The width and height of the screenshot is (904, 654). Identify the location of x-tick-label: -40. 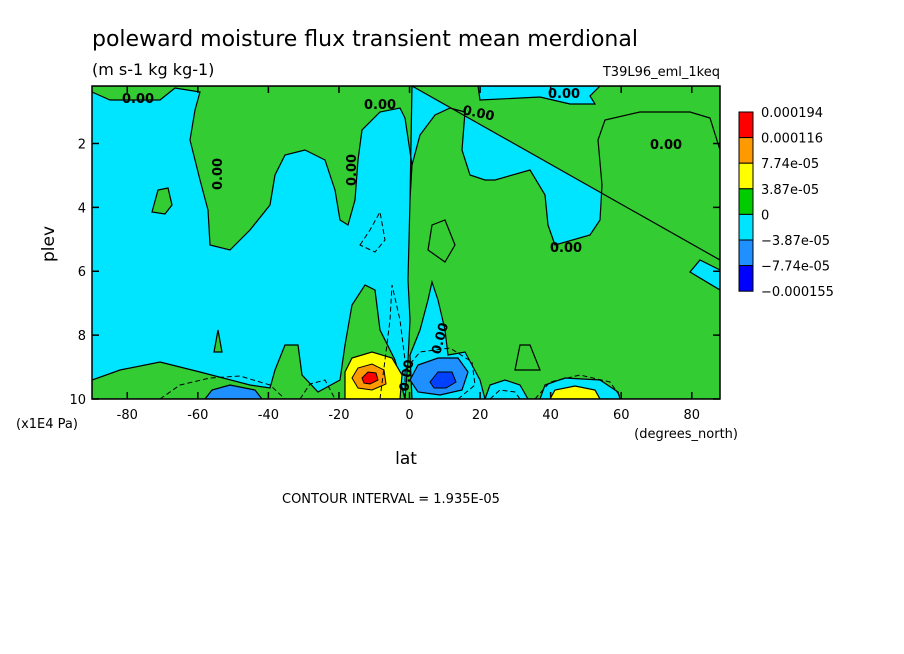
(268, 415).